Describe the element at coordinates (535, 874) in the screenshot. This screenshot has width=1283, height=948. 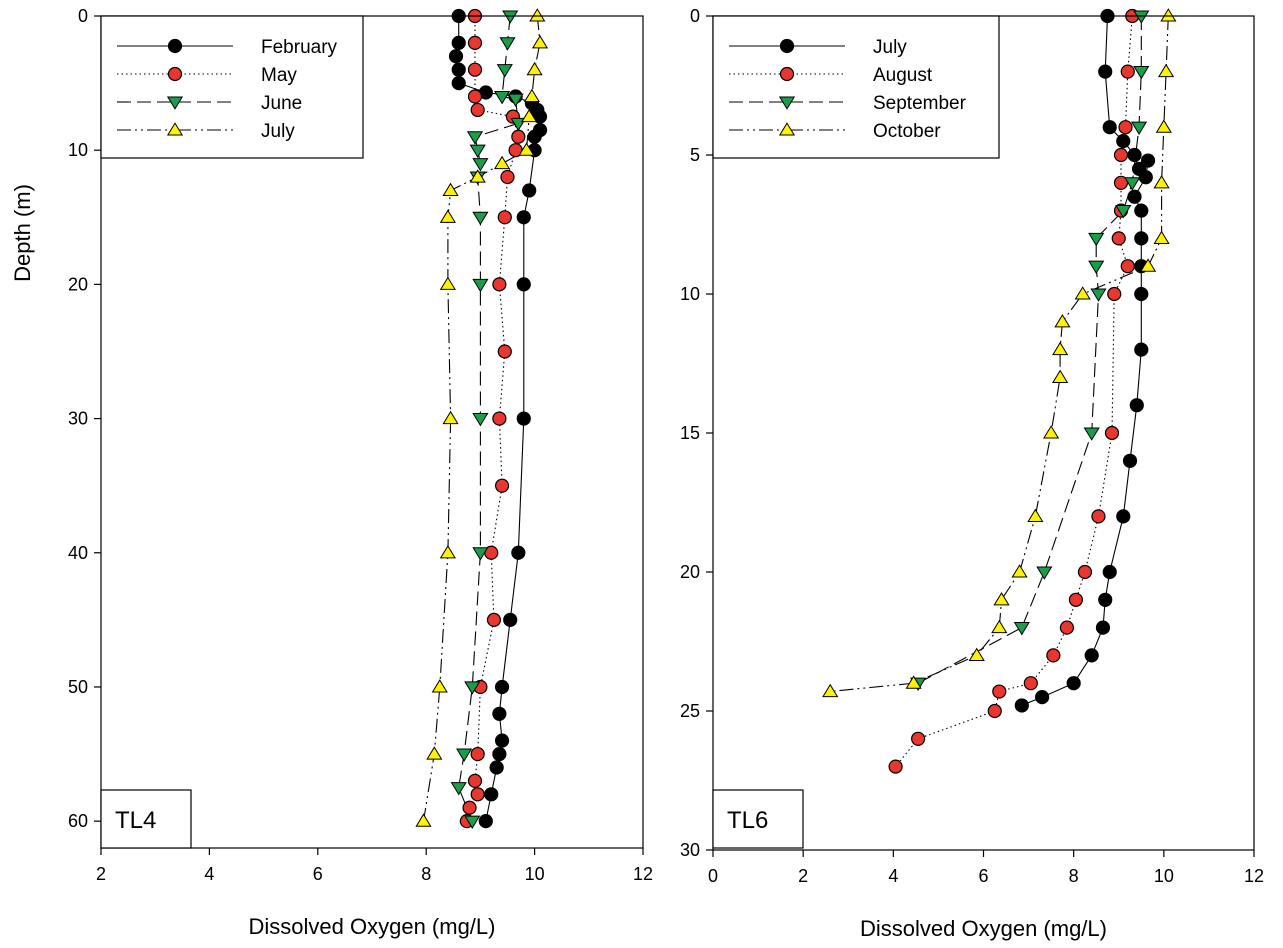
I see `x-tick-label: 10` at that location.